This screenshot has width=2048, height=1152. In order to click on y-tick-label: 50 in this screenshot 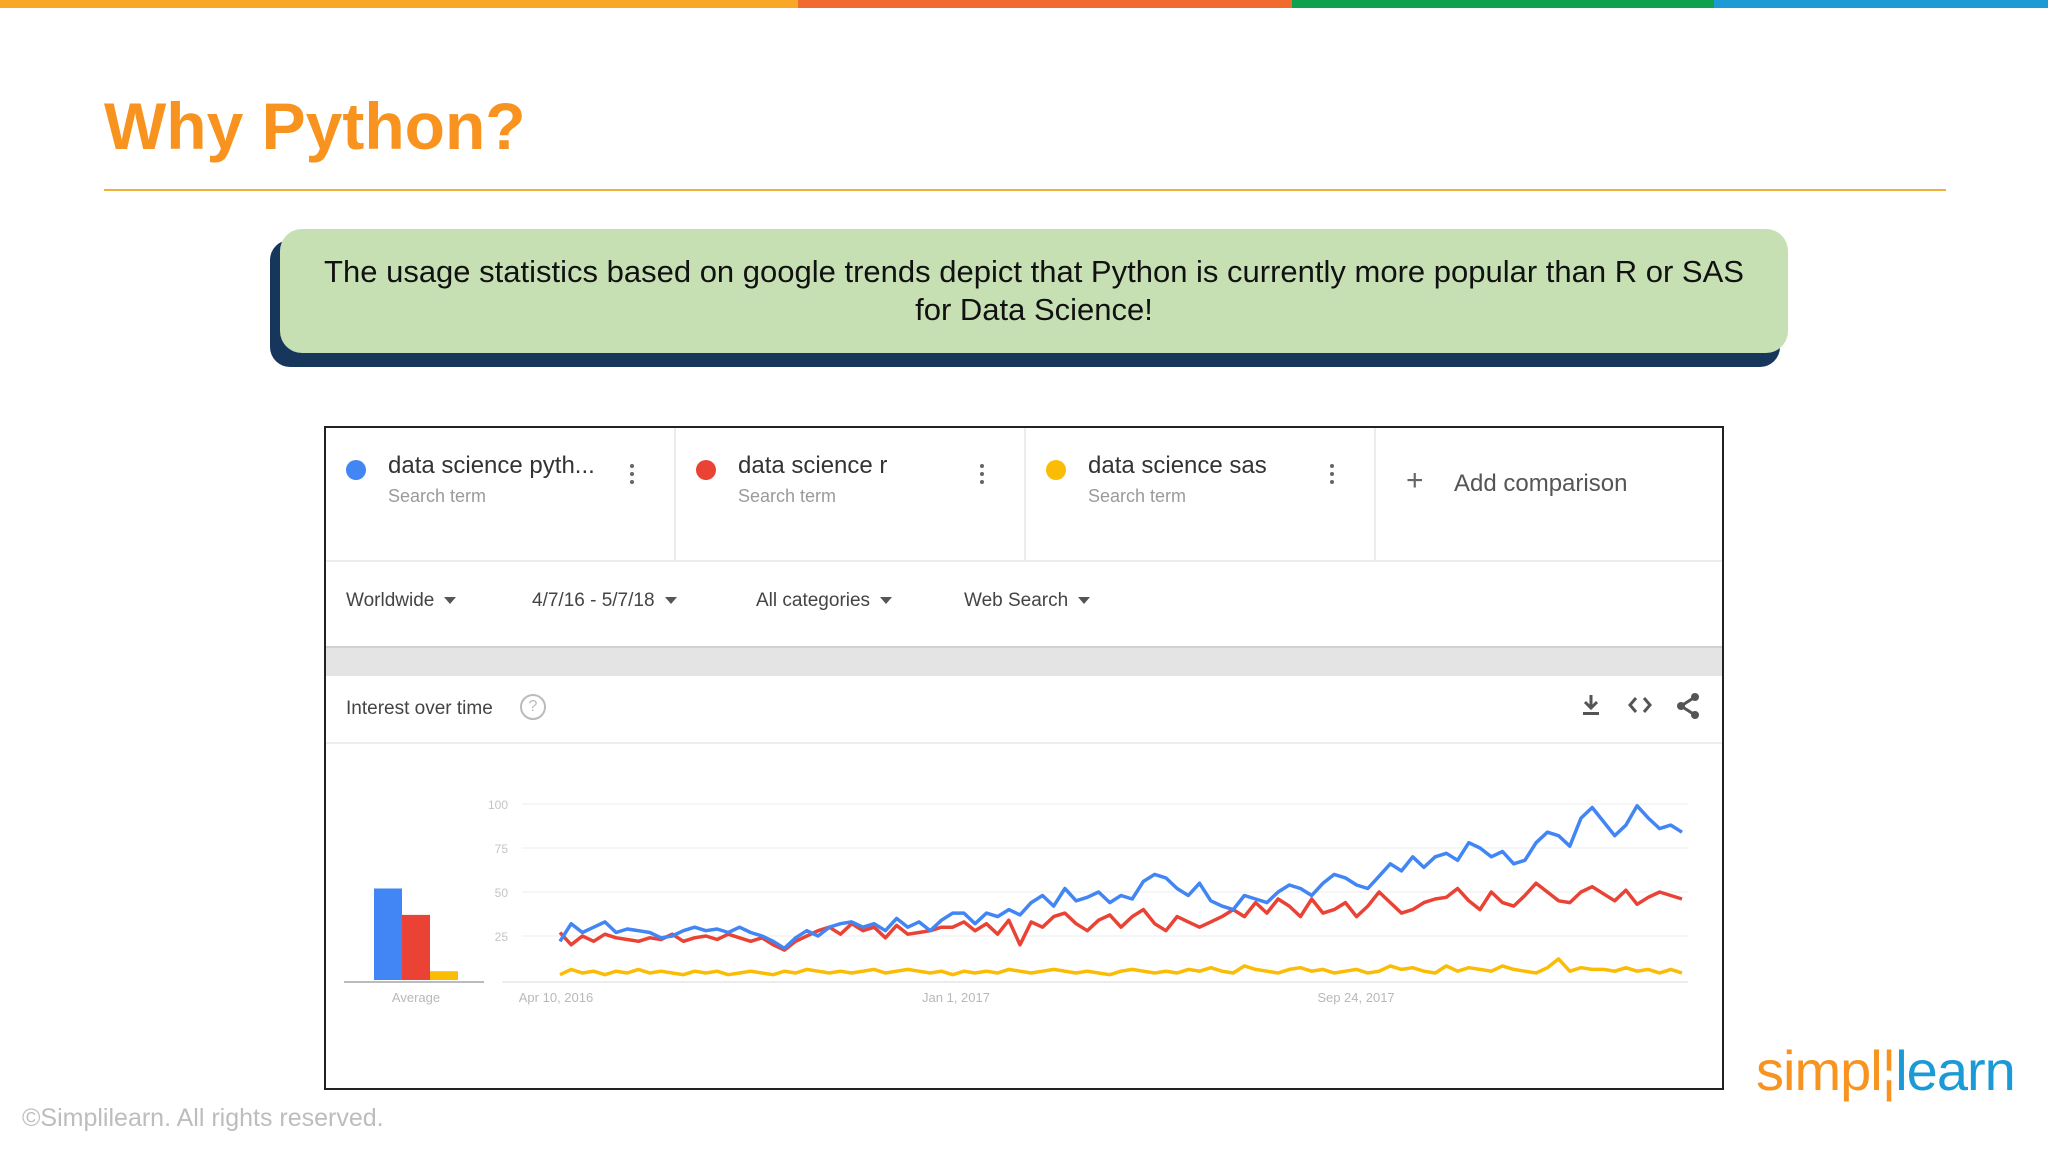, I will do `click(502, 893)`.